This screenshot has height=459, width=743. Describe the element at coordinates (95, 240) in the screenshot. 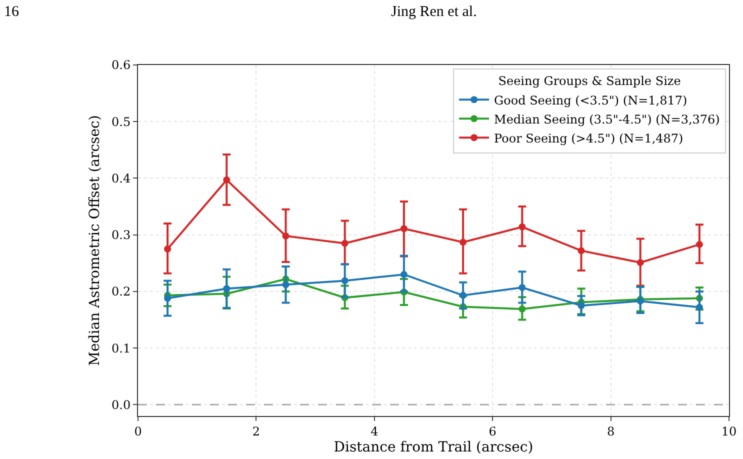

I see `y-axis-title: Median Astrometric Offset (arcsec)` at that location.